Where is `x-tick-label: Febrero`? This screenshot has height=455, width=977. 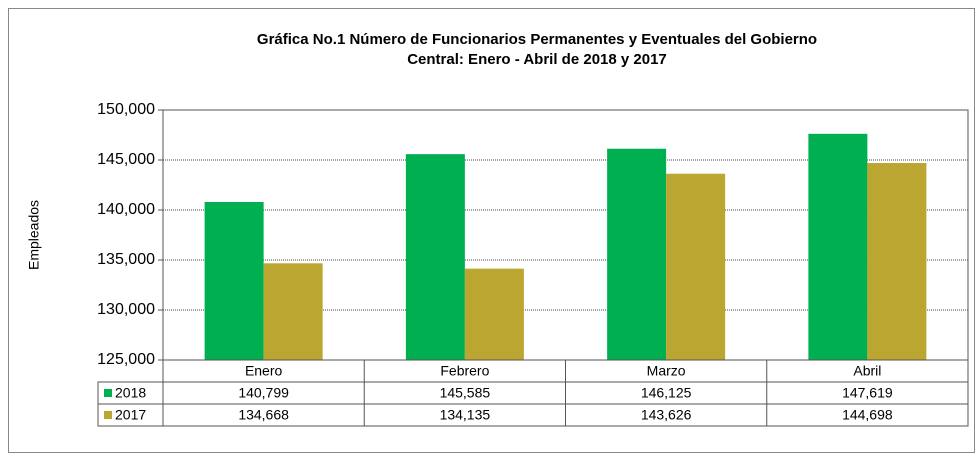 x-tick-label: Febrero is located at coordinates (464, 371).